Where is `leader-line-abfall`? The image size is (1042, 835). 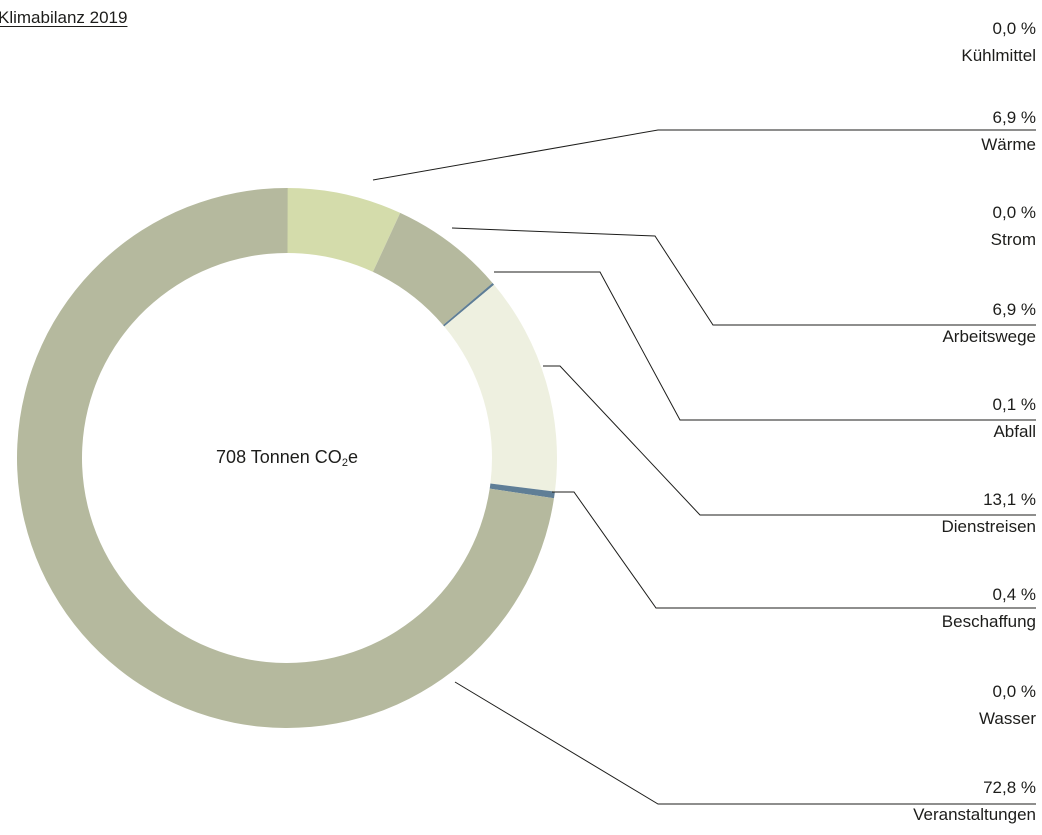 leader-line-abfall is located at coordinates (765, 346).